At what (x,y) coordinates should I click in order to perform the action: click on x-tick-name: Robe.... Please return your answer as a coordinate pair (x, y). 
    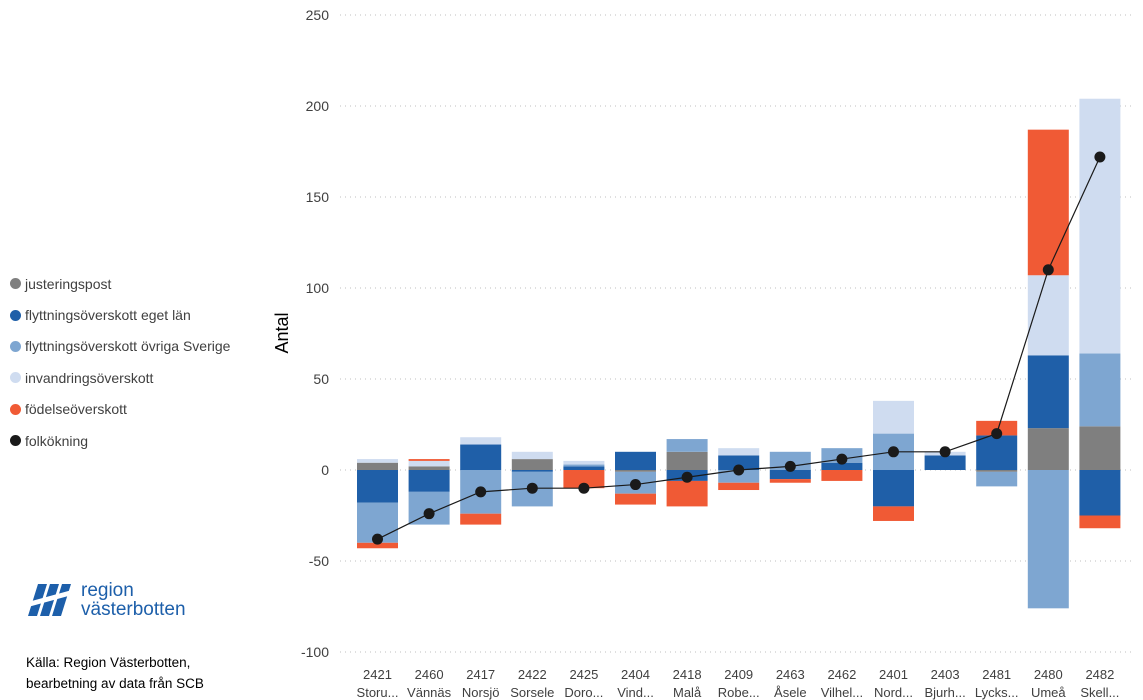
    Looking at the image, I should click on (739, 692).